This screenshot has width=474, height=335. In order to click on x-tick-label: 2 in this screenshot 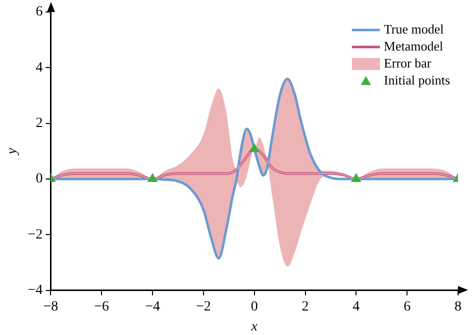, I will do `click(305, 306)`.